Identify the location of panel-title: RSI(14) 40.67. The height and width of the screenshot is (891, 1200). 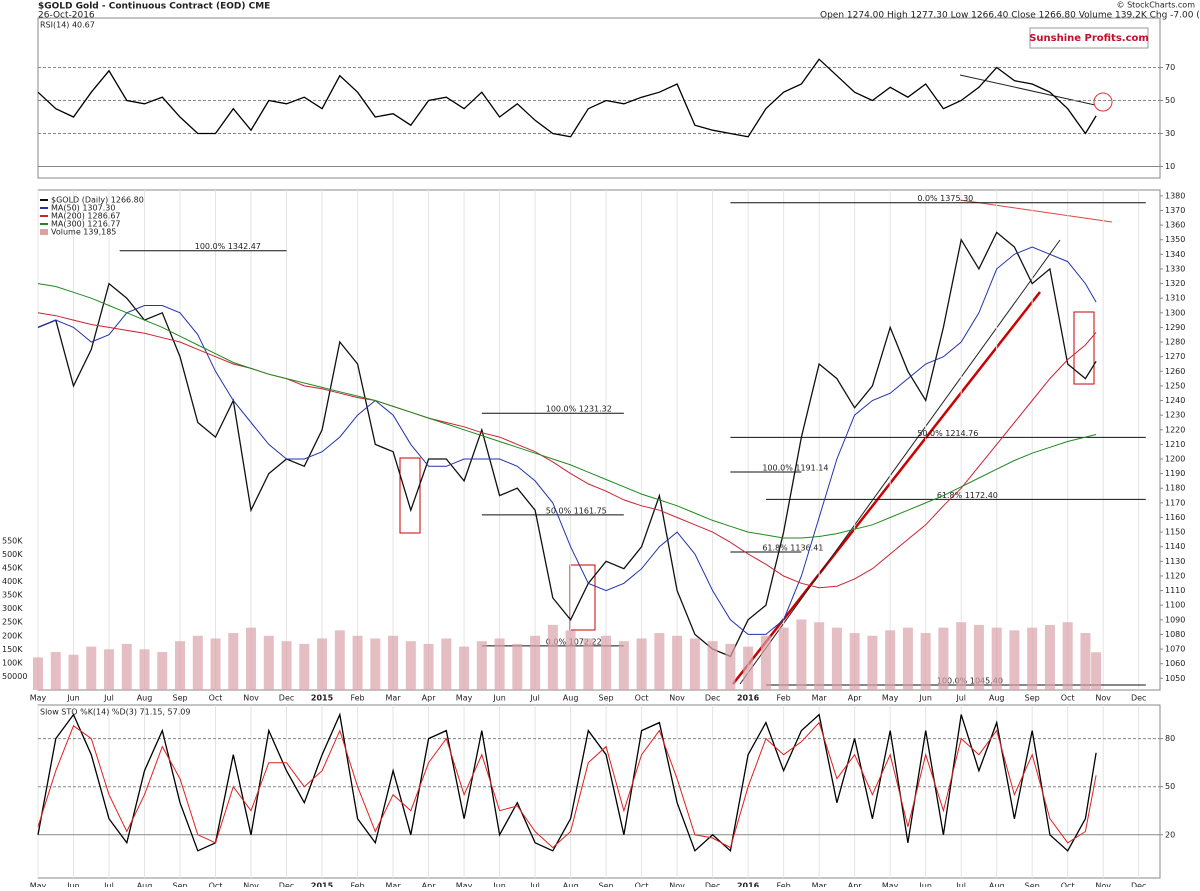
(67, 25).